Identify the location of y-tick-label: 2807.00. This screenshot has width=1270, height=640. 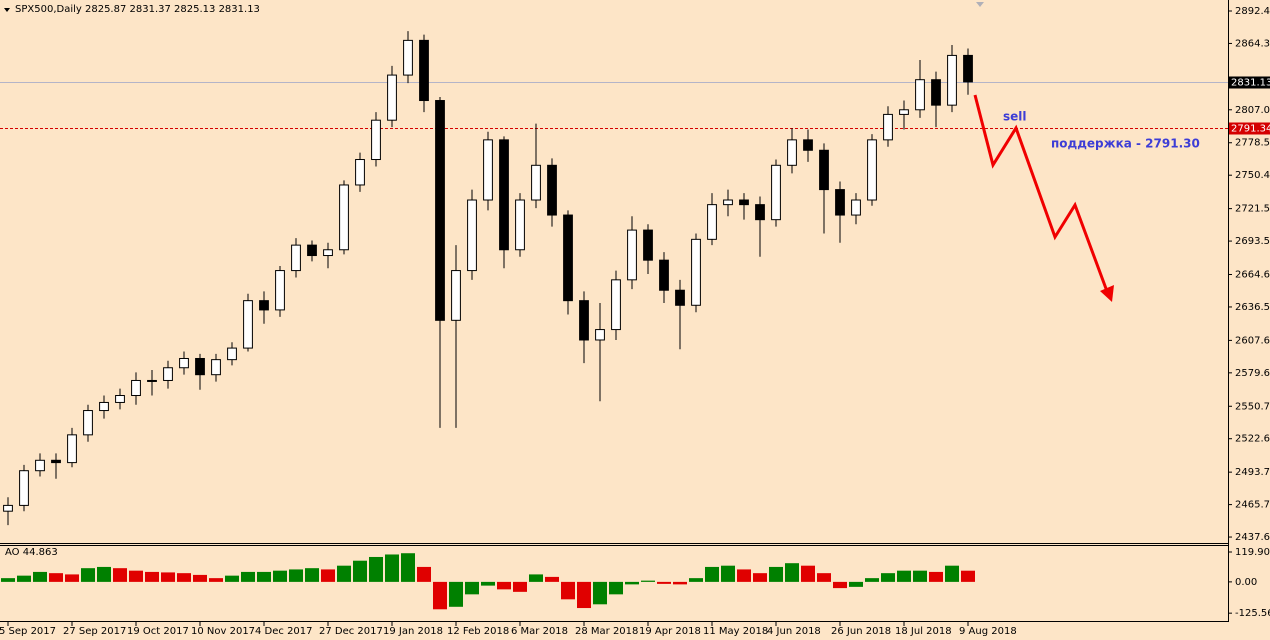
(1252, 110).